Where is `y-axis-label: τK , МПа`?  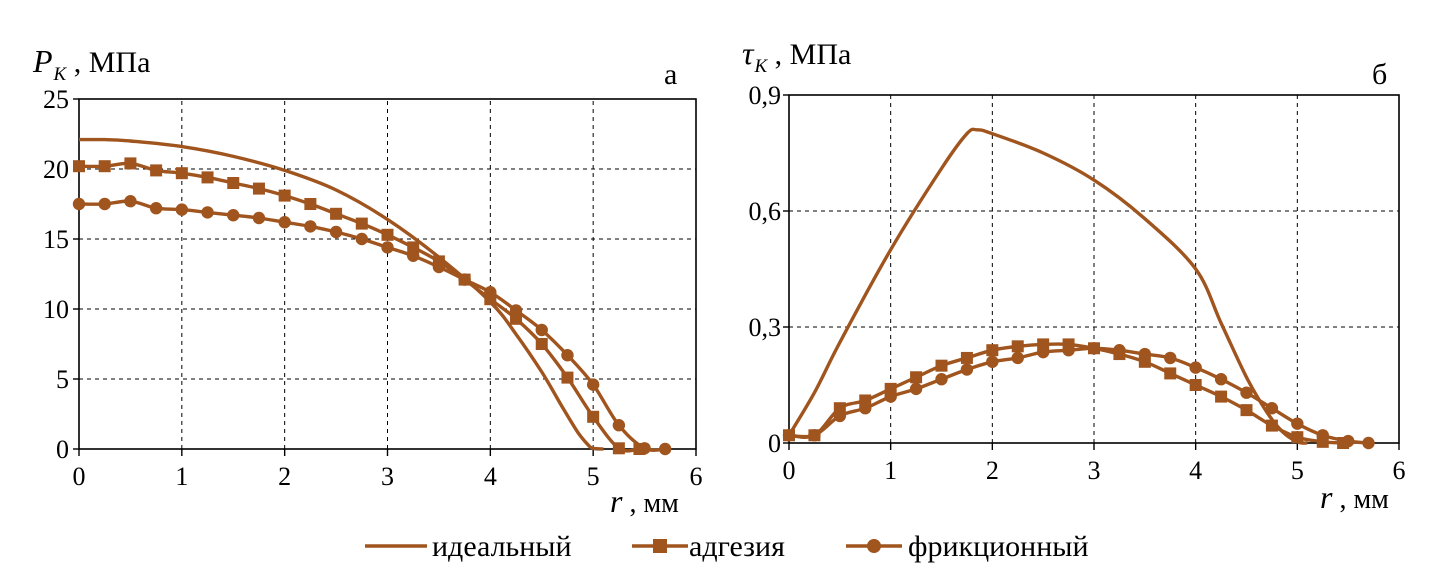
y-axis-label: τK , МПа is located at coordinates (796, 56).